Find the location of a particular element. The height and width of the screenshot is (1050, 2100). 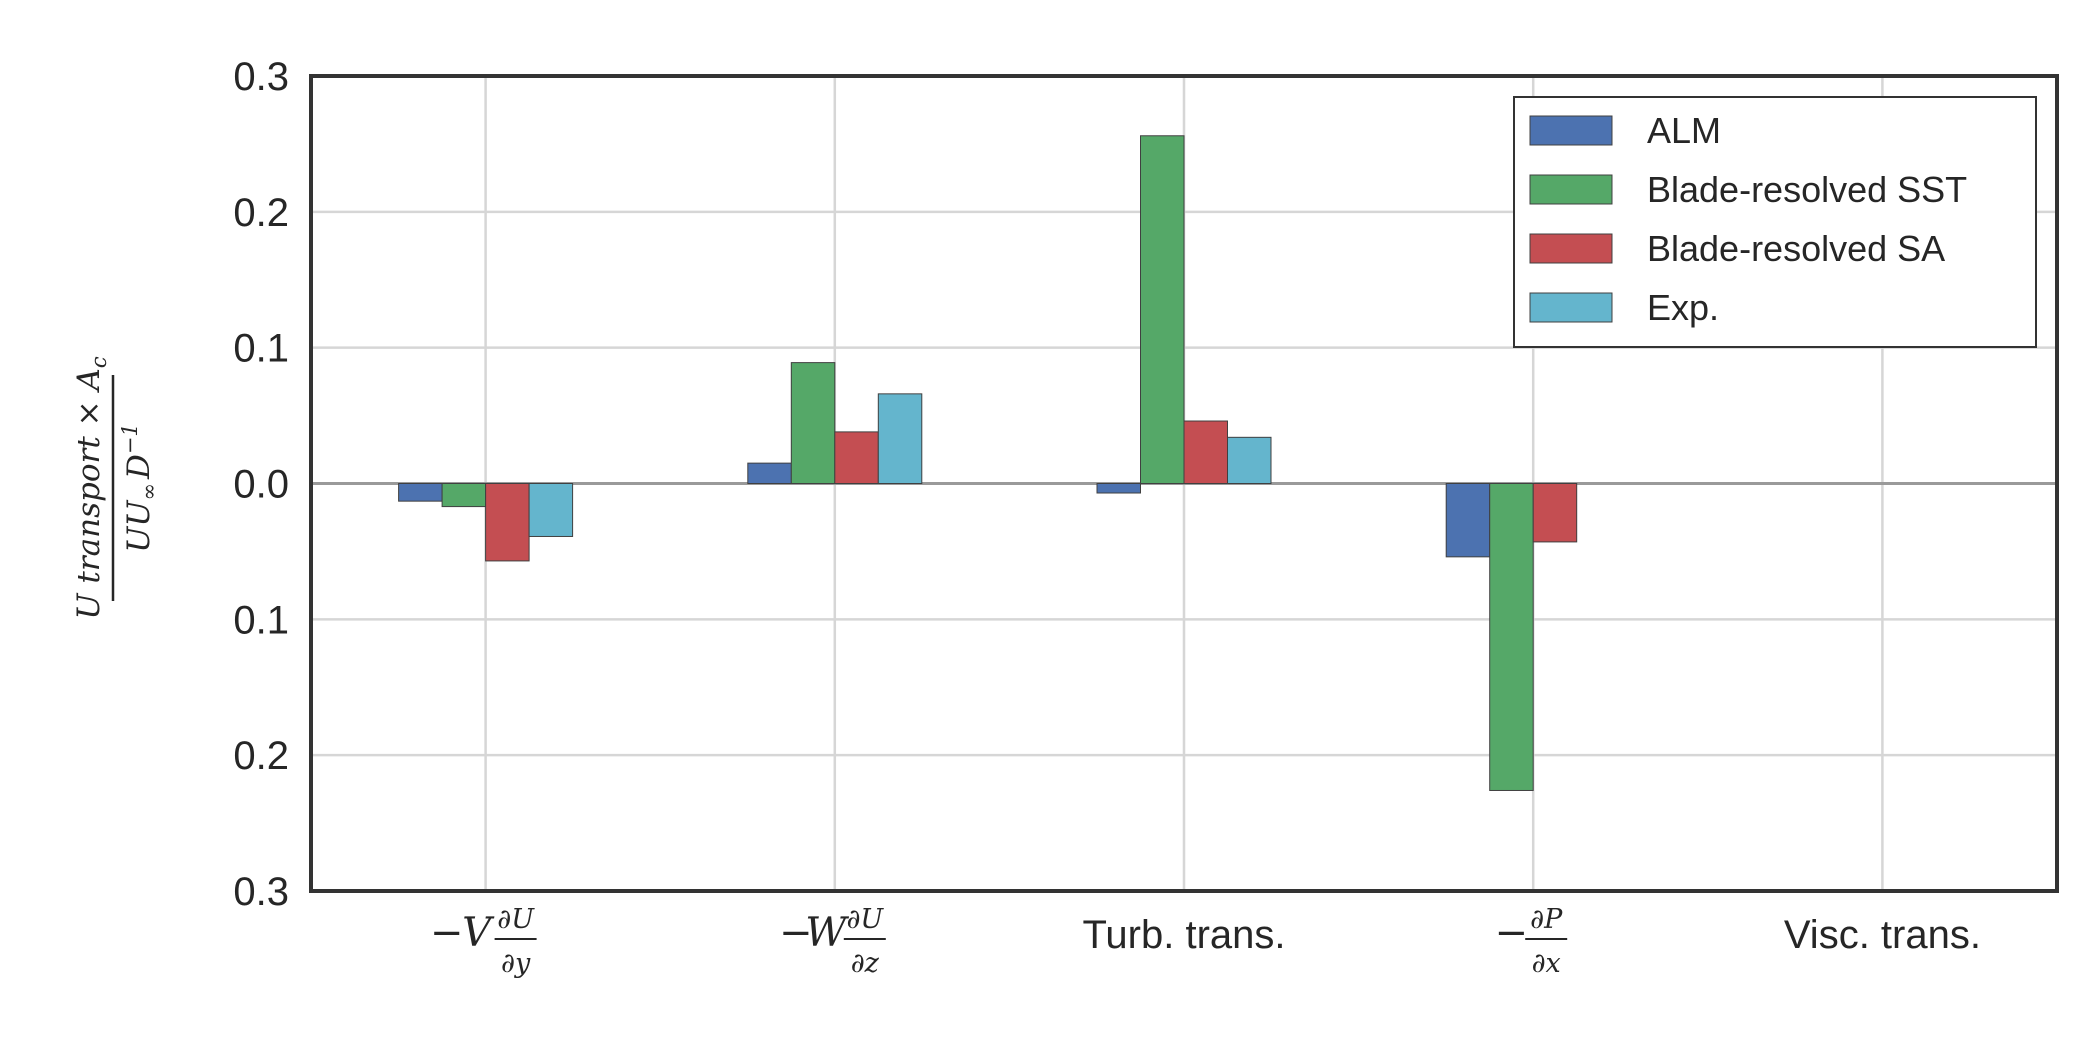

svg-text: ∂z is located at coordinates (865, 963).